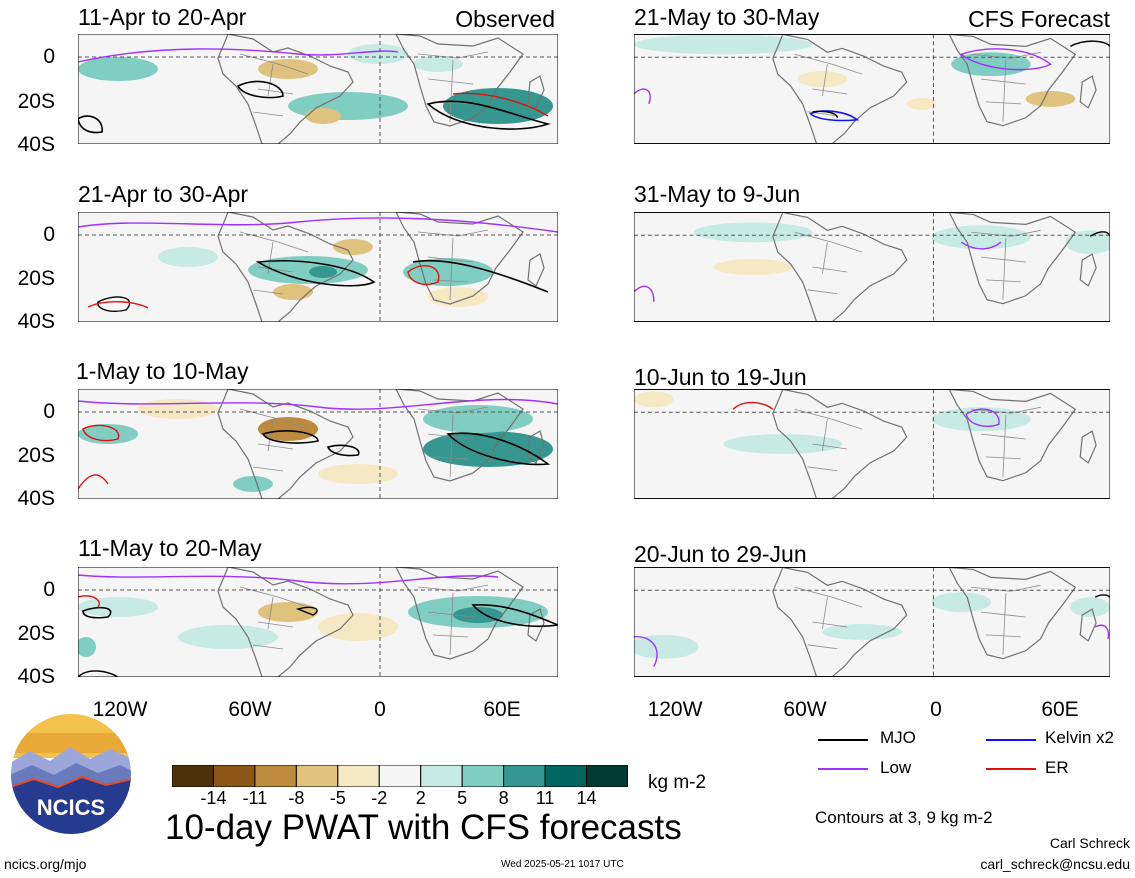 The height and width of the screenshot is (878, 1135). What do you see at coordinates (904, 817) in the screenshot?
I see `contours-note: Contours at 3, 9 kg m-2` at bounding box center [904, 817].